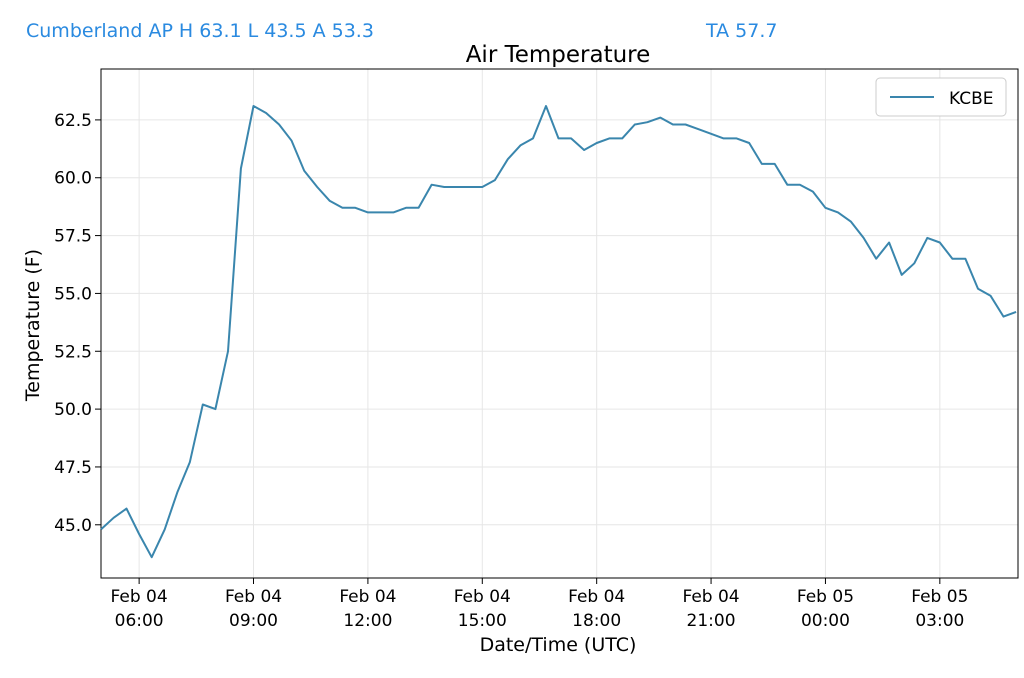 The height and width of the screenshot is (678, 1024). Describe the element at coordinates (971, 99) in the screenshot. I see `legend-label-kcbe: KCBE` at that location.